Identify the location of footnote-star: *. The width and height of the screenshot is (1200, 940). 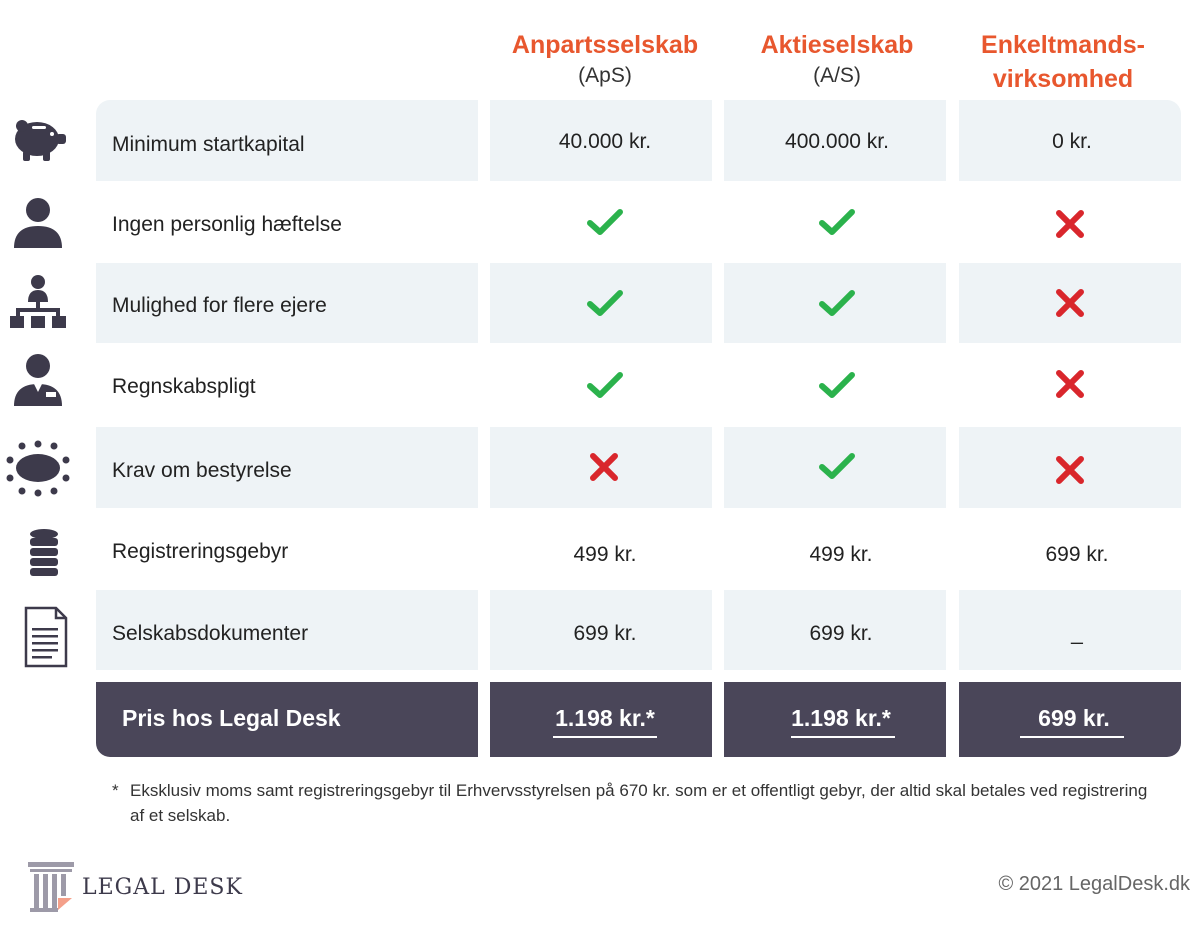
(115, 790).